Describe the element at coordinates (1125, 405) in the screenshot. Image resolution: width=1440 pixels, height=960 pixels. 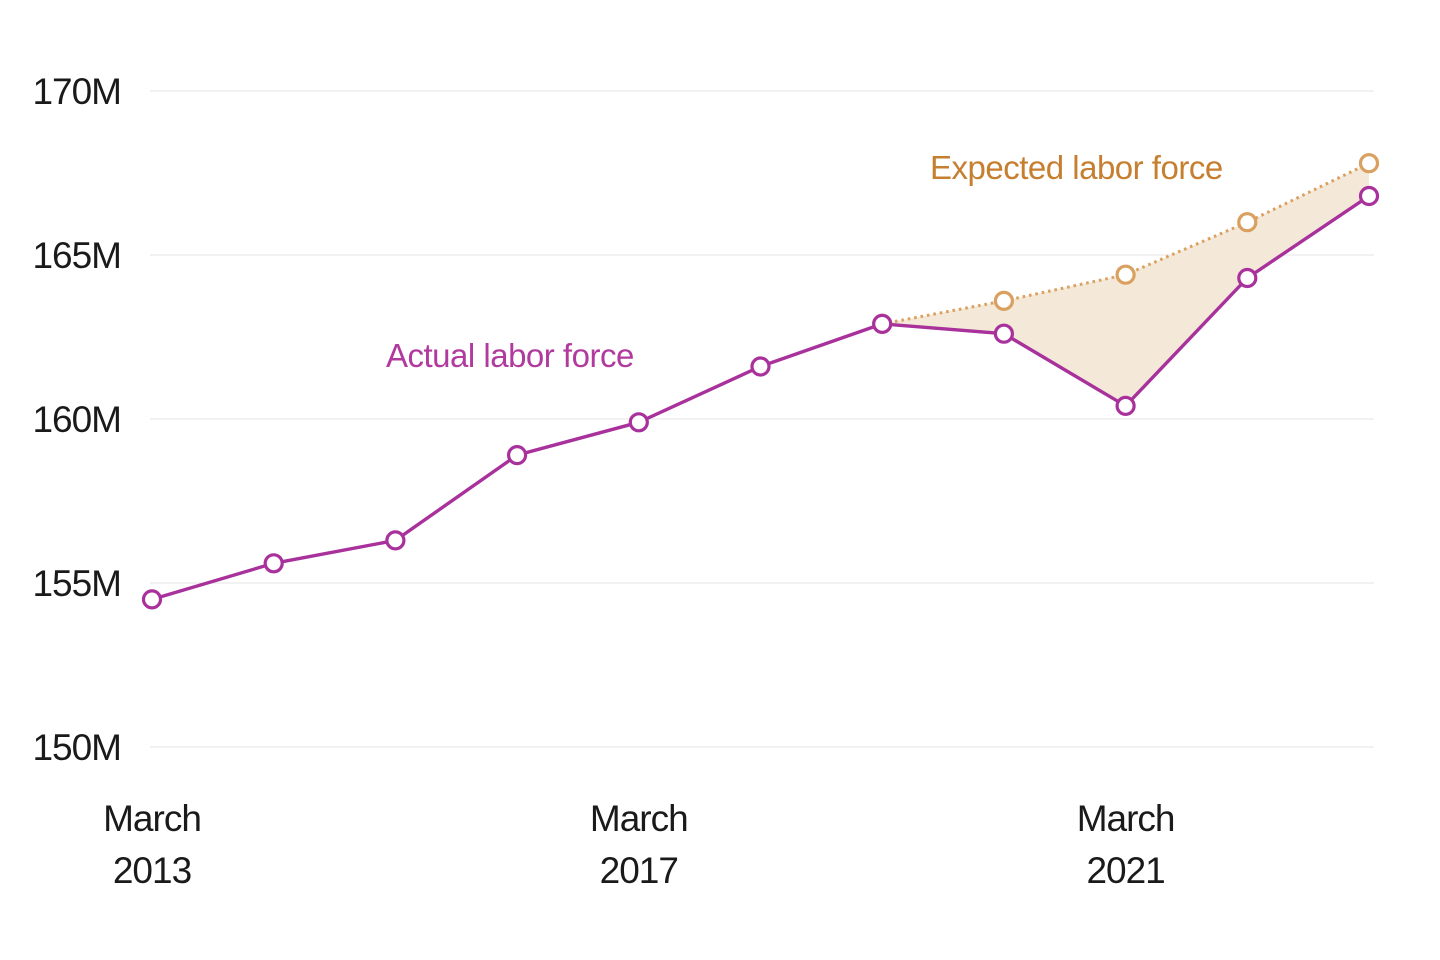
I see `marker-actual-2021` at that location.